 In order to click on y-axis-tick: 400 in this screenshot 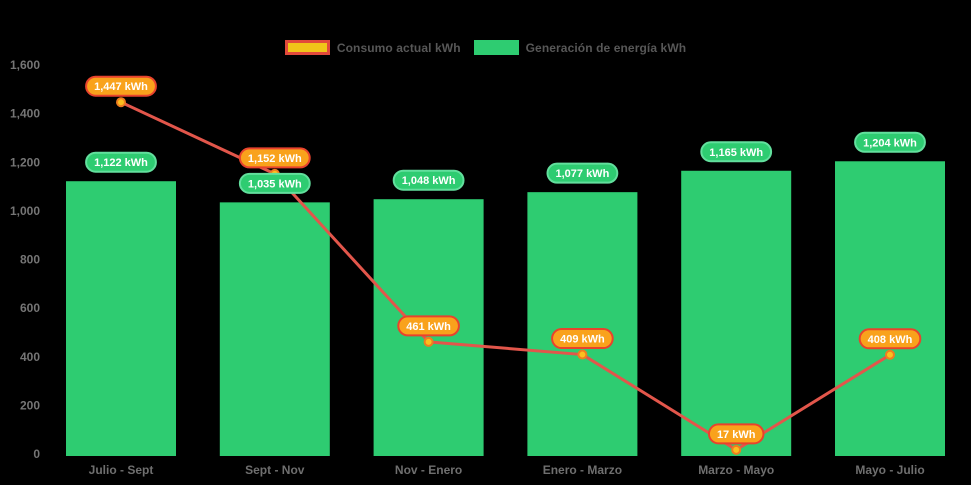, I will do `click(30, 357)`.